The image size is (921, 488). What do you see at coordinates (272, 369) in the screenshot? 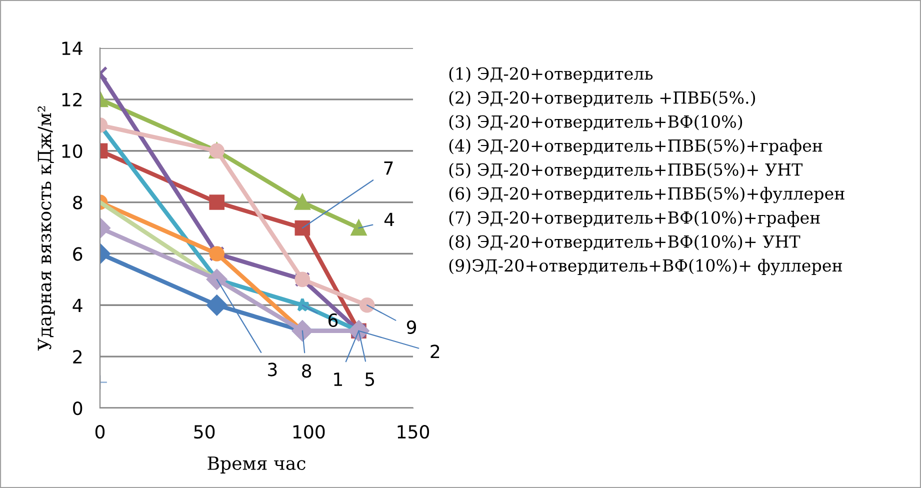
I see `annotation: 3` at bounding box center [272, 369].